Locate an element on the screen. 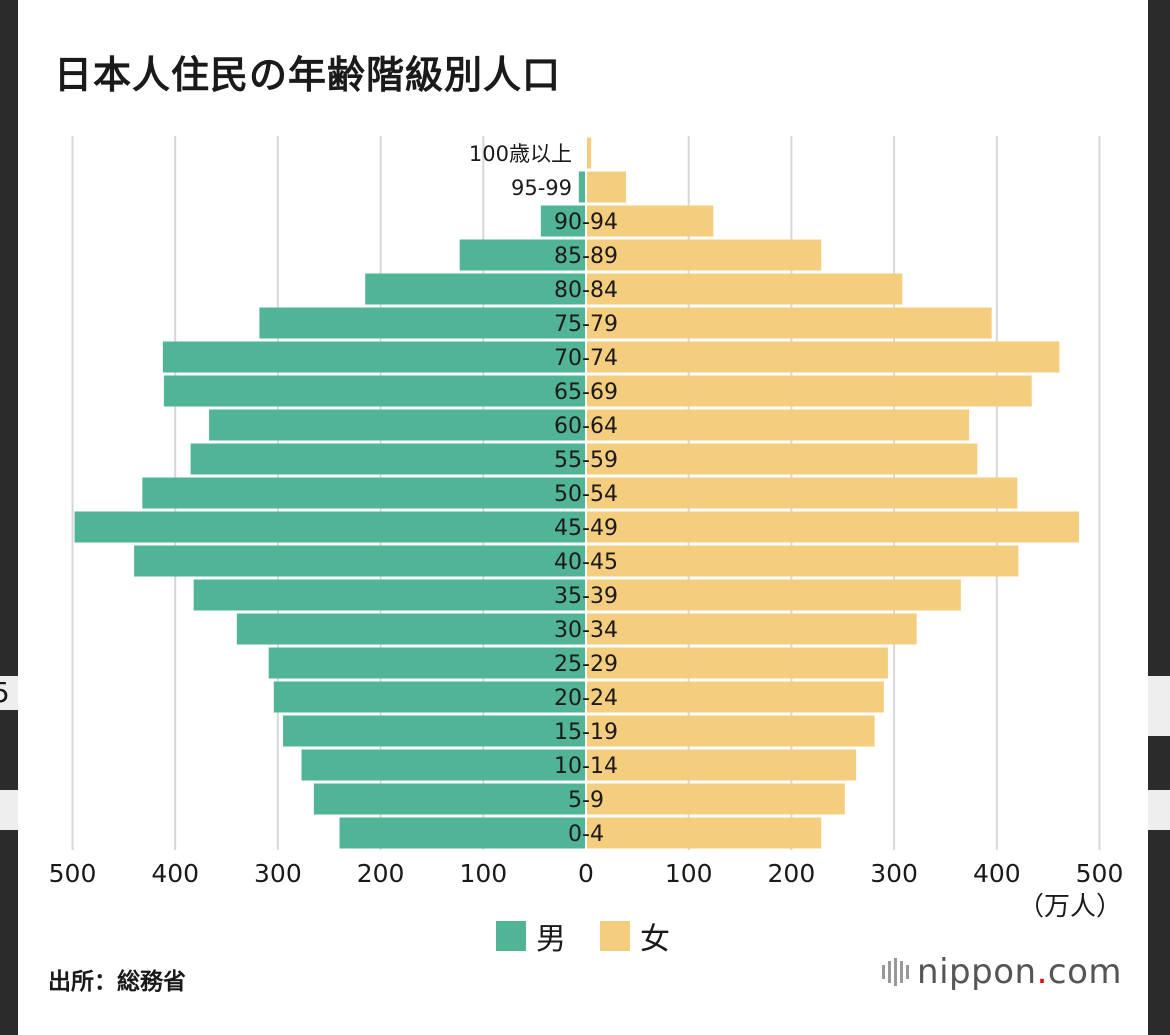 The height and width of the screenshot is (1035, 1170). logo-bars-icon is located at coordinates (896, 972).